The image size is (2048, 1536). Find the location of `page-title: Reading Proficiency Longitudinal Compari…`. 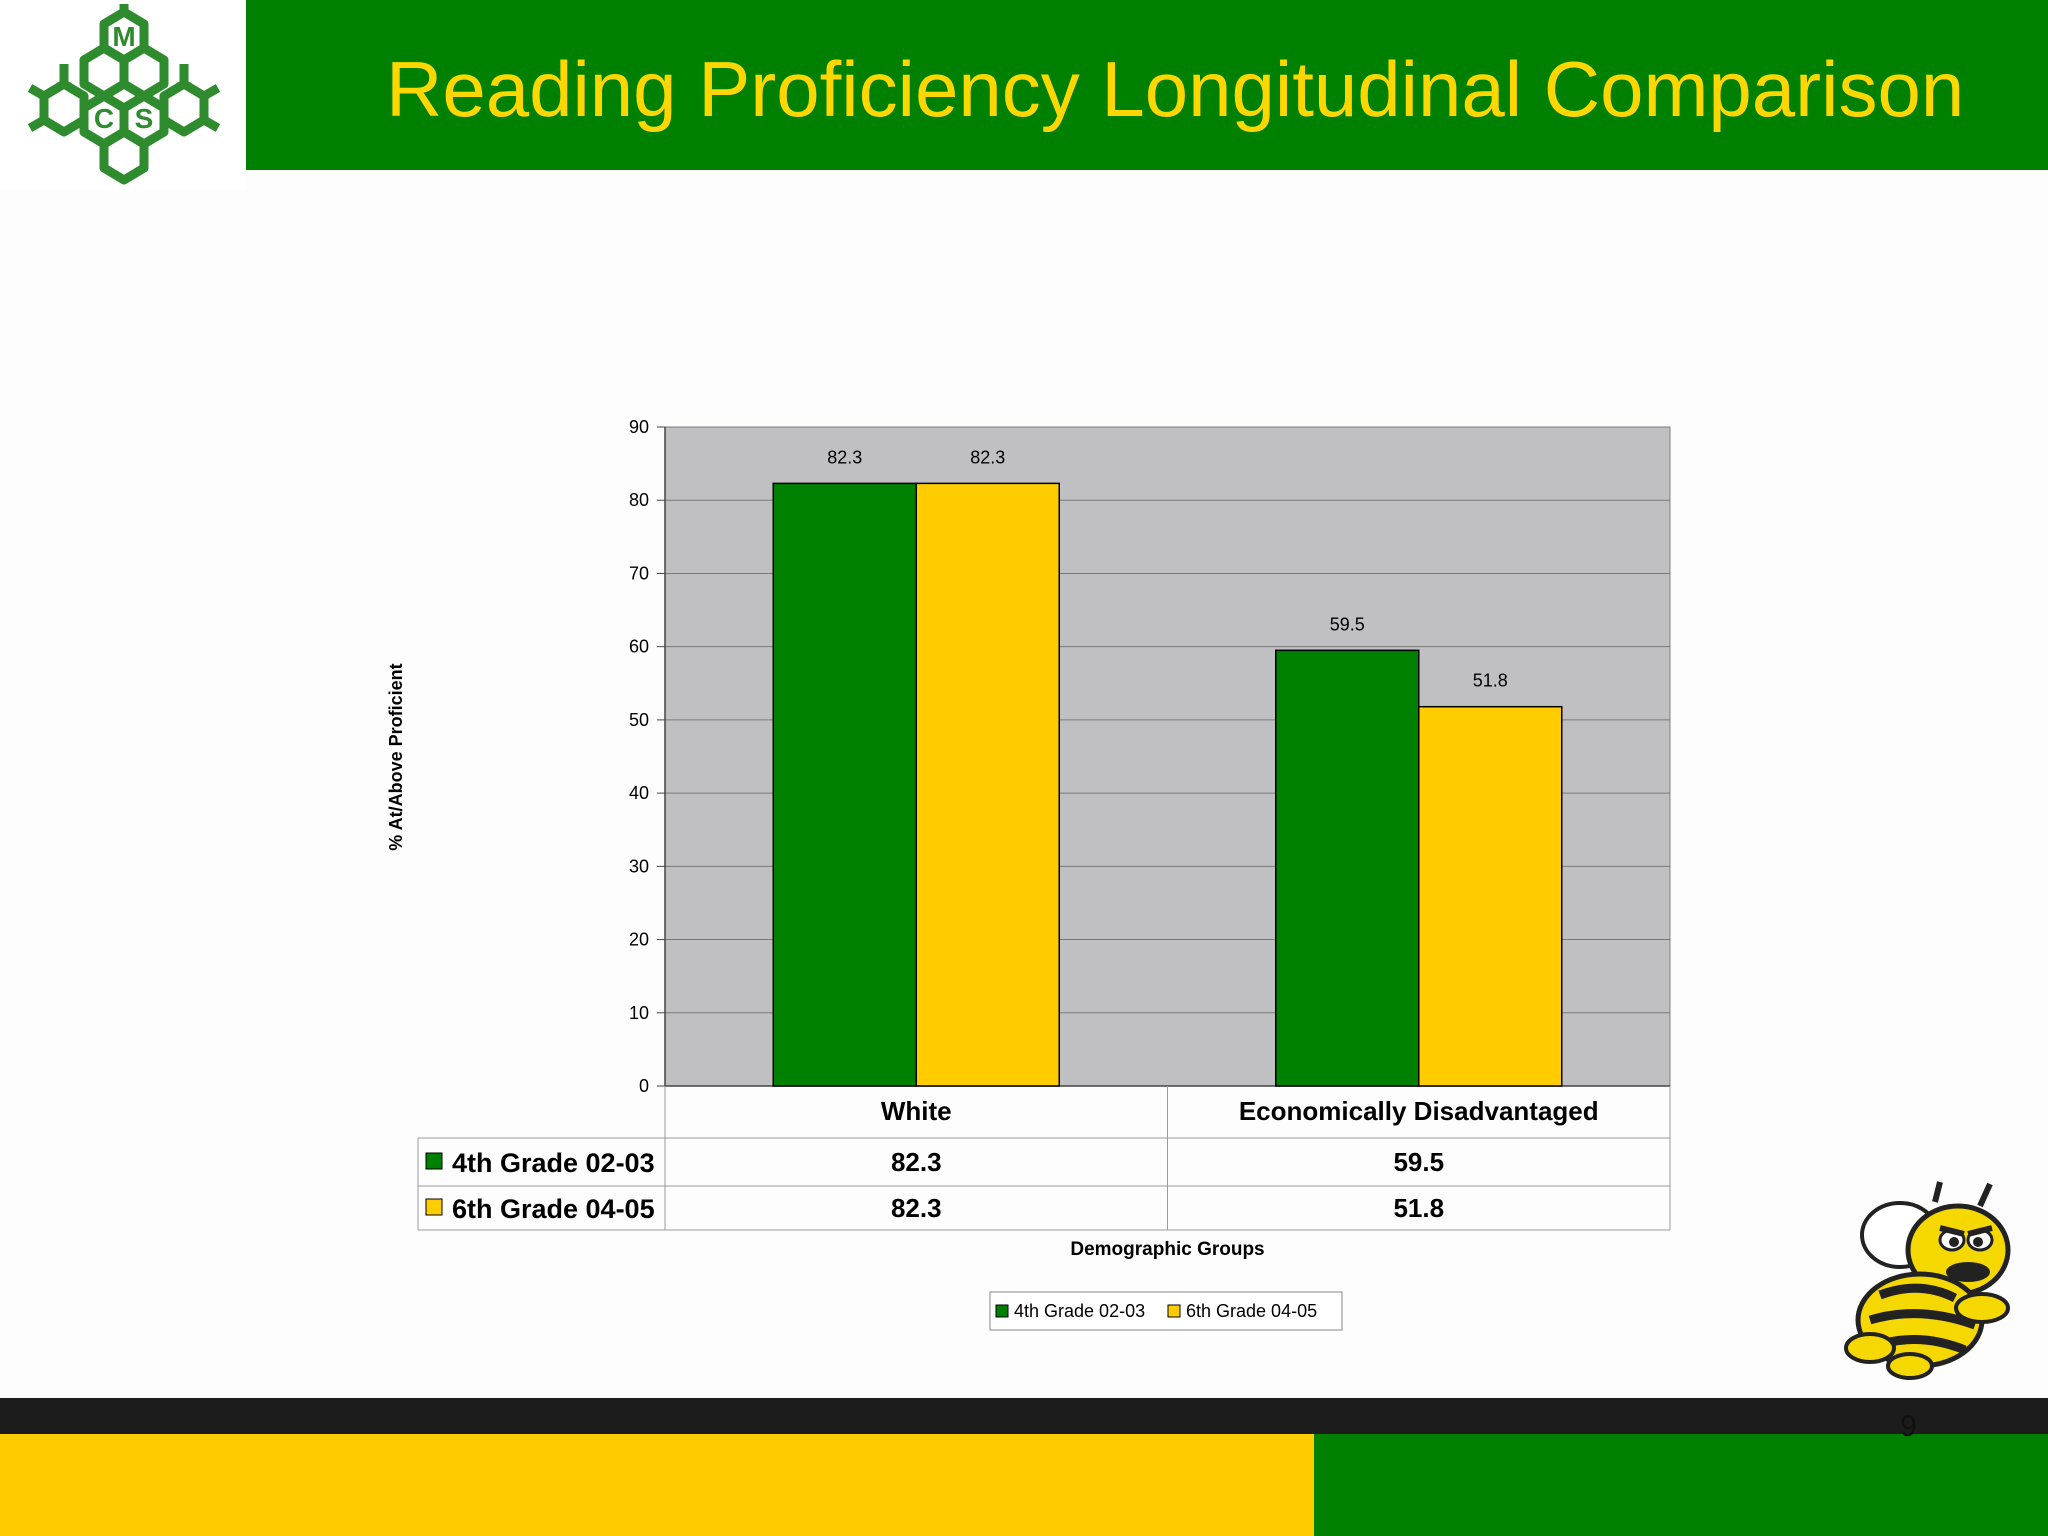

page-title: Reading Proficiency Longitudinal Compari… is located at coordinates (1175, 89).